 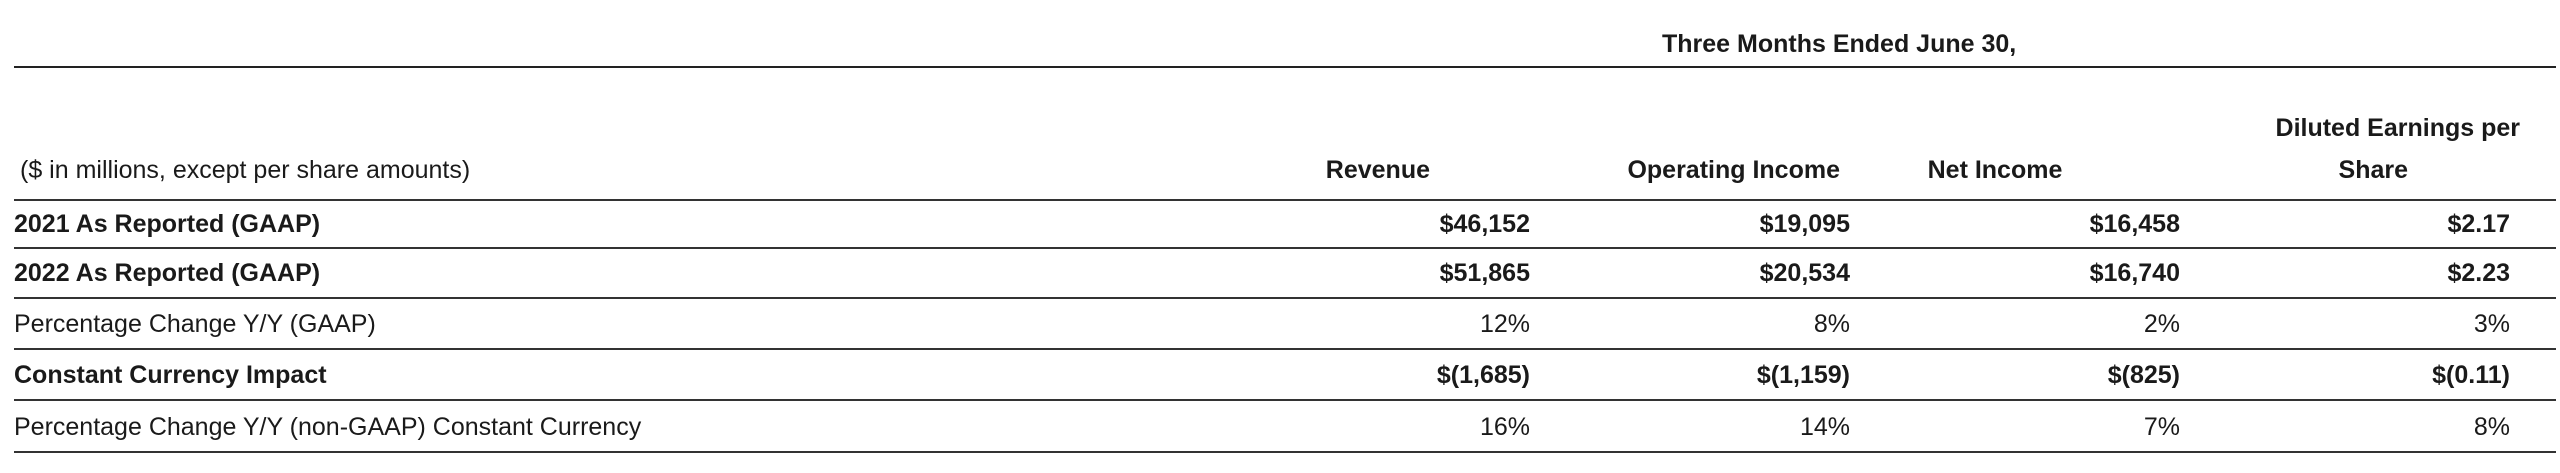 What do you see at coordinates (2478, 273) in the screenshot?
I see `table-cell: $2.23` at bounding box center [2478, 273].